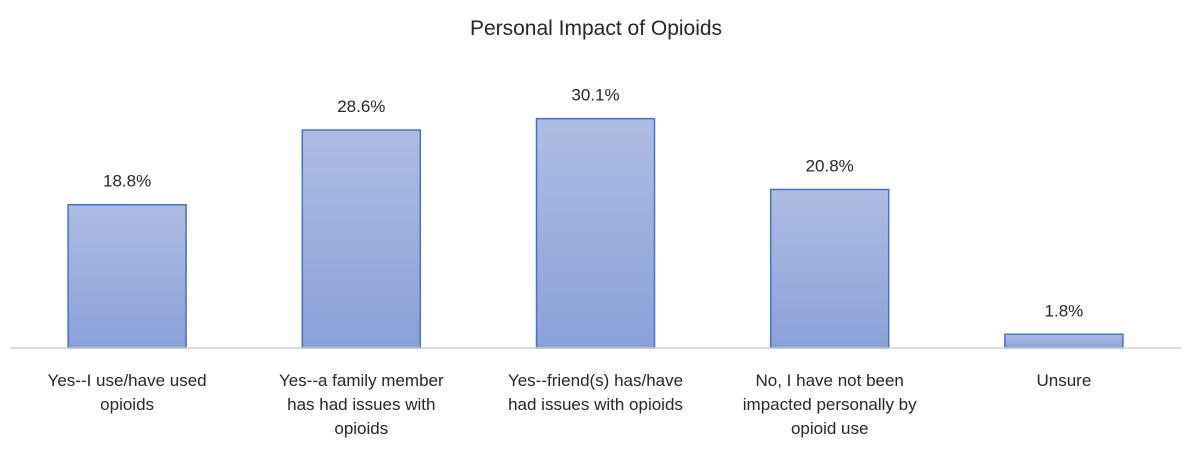  I want to click on x-tick-label-2-line-2: has had issues with, so click(361, 404).